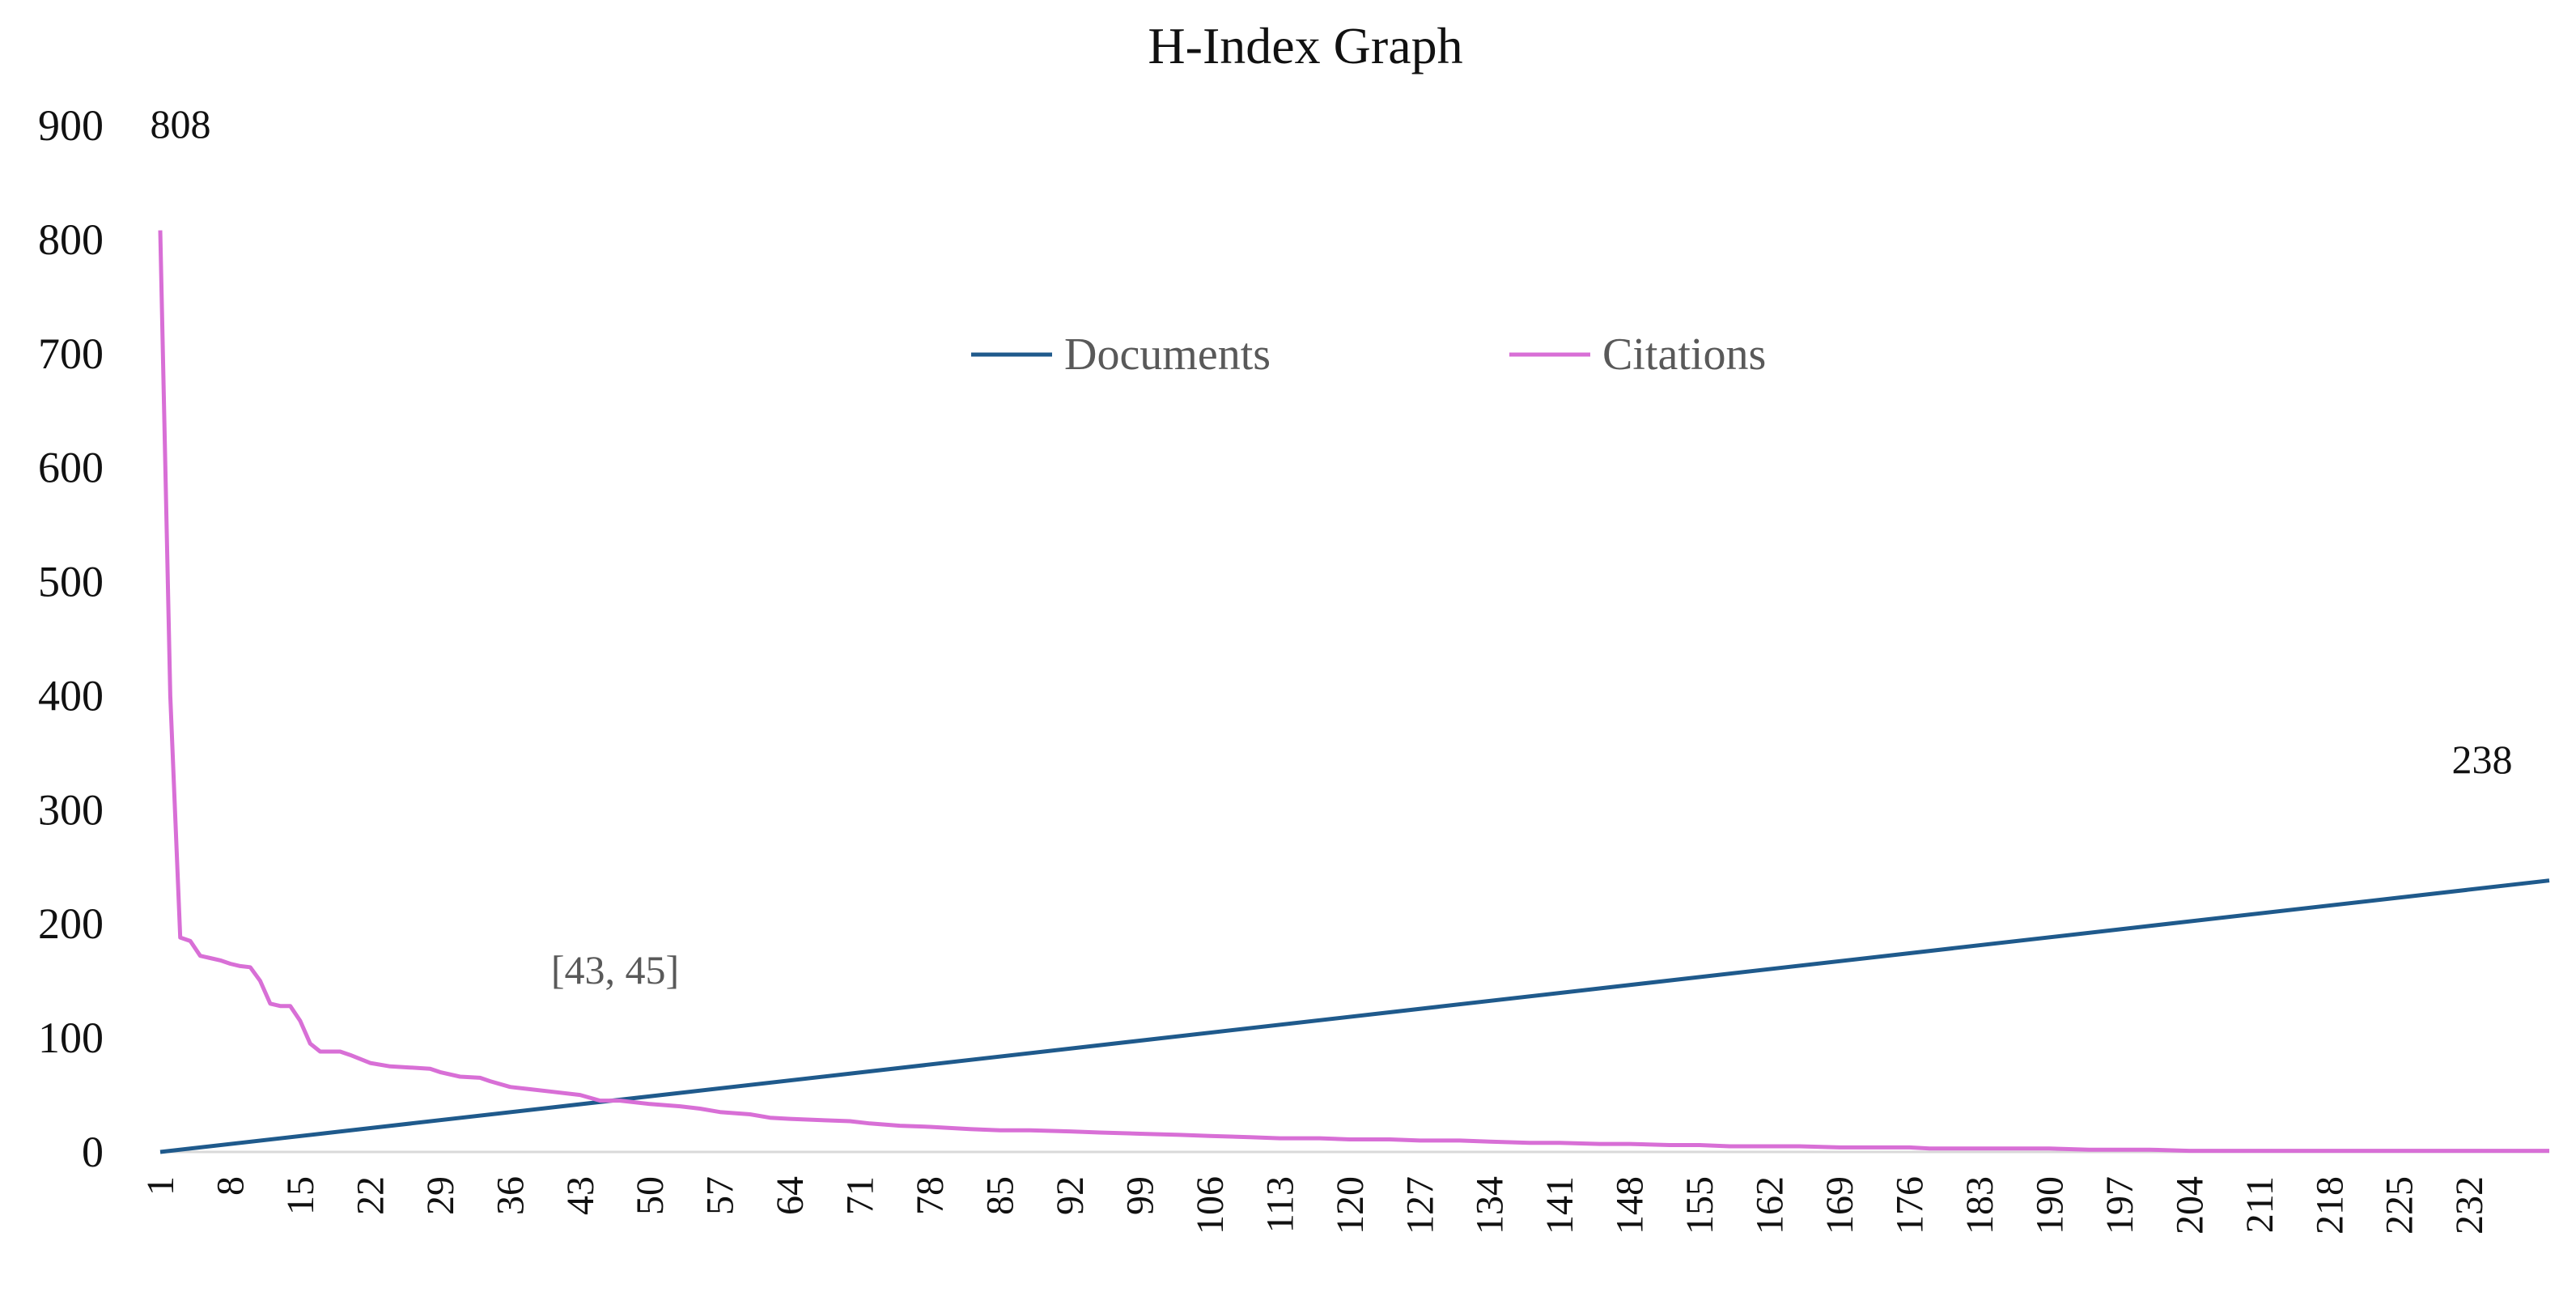 This screenshot has width=2576, height=1309. What do you see at coordinates (160, 1186) in the screenshot?
I see `x-tick-label: 1` at bounding box center [160, 1186].